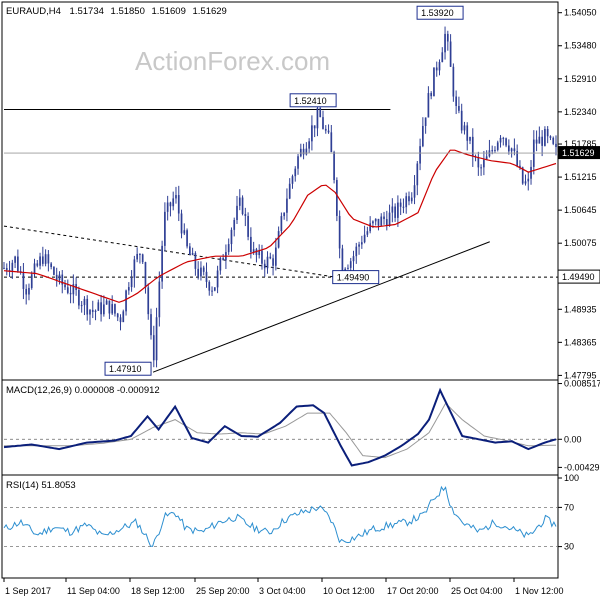 The image size is (600, 600). I want to click on ohlc-high: 1.51850, so click(128, 11).